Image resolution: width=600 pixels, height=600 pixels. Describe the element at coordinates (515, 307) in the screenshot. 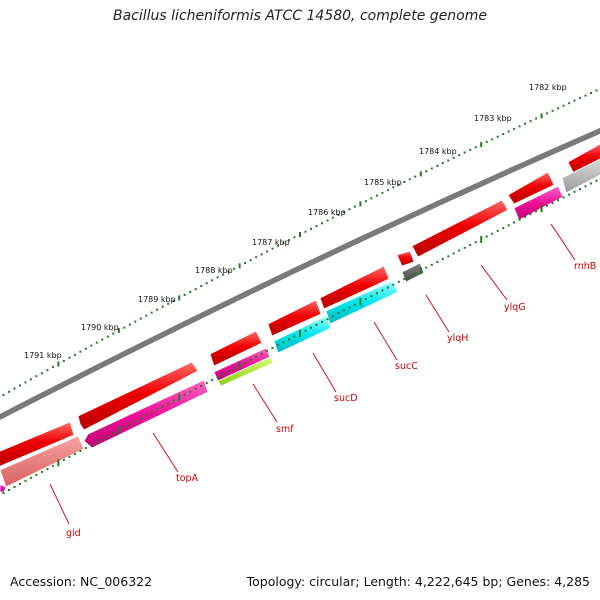

I see `gene-label-ylqG: ylqG` at that location.